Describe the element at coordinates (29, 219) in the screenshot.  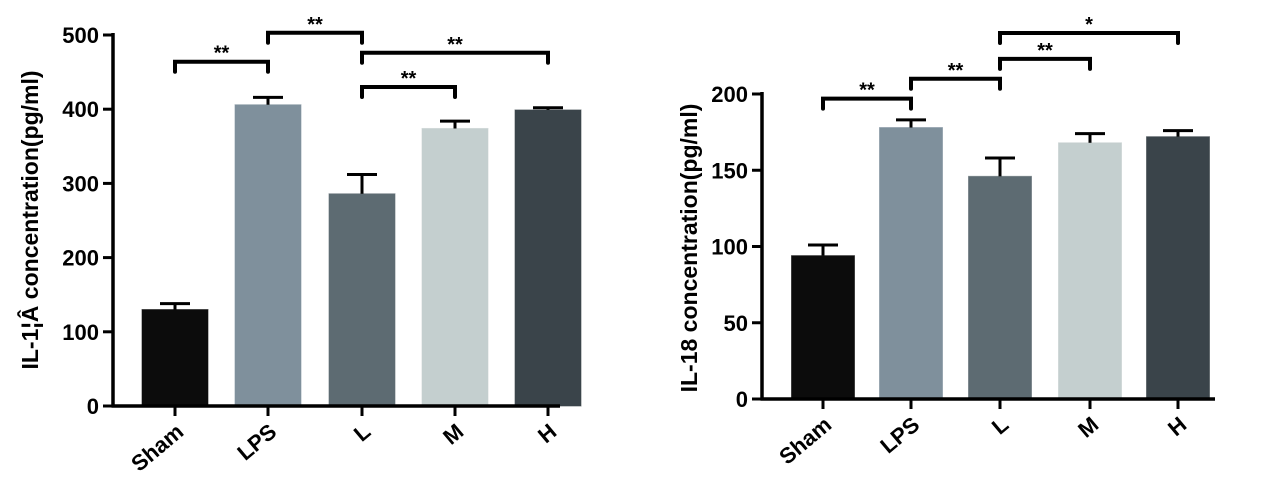
I see `y-axis-label: IL-1¦Â concentration(pg/ml)` at that location.